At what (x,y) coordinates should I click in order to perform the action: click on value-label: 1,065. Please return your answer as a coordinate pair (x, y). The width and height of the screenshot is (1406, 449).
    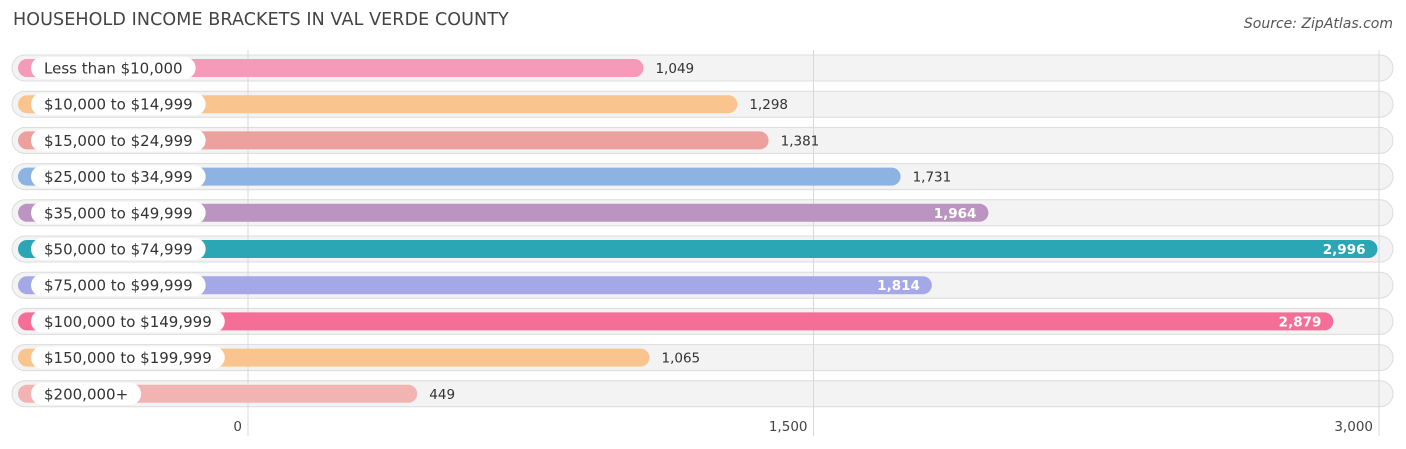
    Looking at the image, I should click on (681, 359).